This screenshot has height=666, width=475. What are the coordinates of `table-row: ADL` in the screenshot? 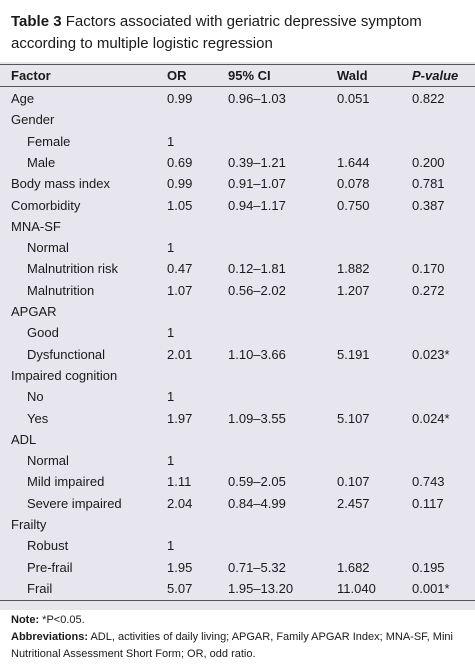 It's located at (237, 439).